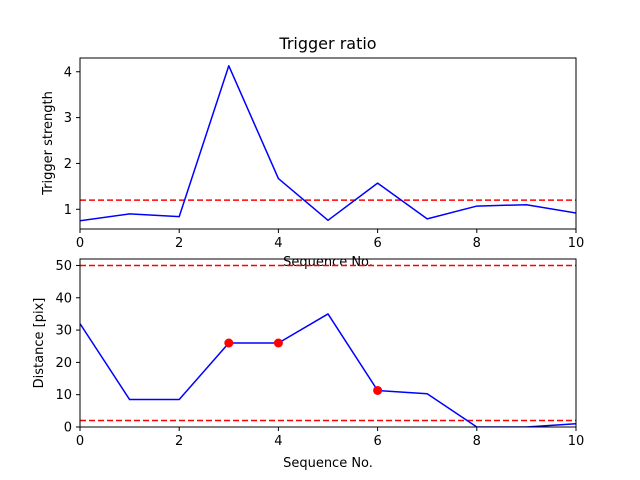 This screenshot has width=640, height=480. I want to click on top-x-tick-label-5: 10, so click(576, 243).